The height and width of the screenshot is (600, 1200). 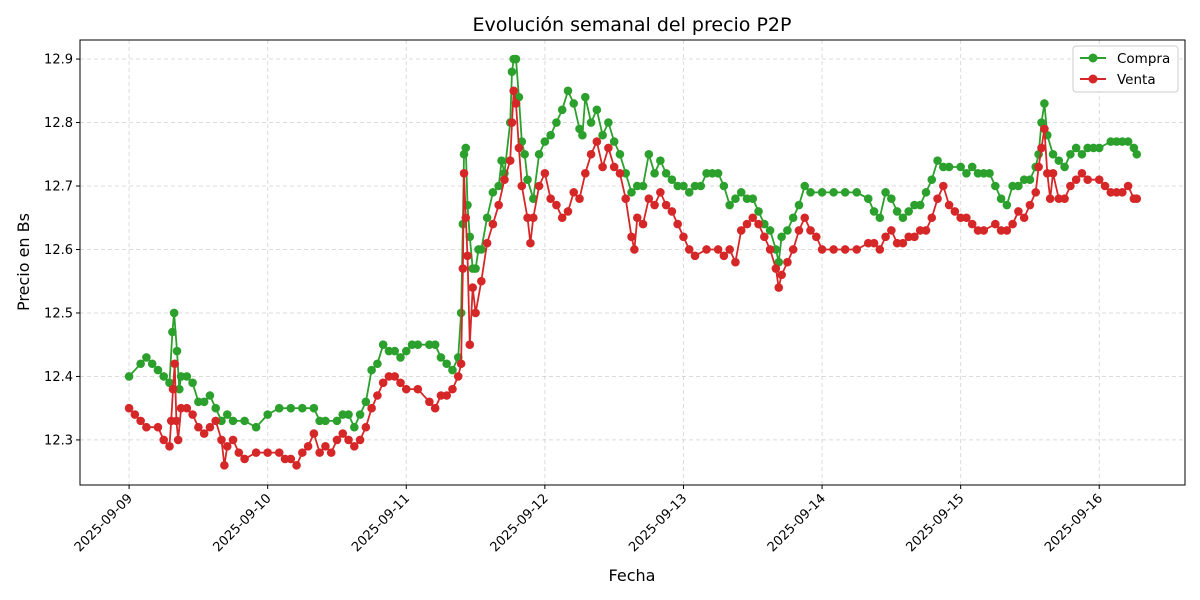 What do you see at coordinates (58, 440) in the screenshot?
I see `y-tick-label: 12.3` at bounding box center [58, 440].